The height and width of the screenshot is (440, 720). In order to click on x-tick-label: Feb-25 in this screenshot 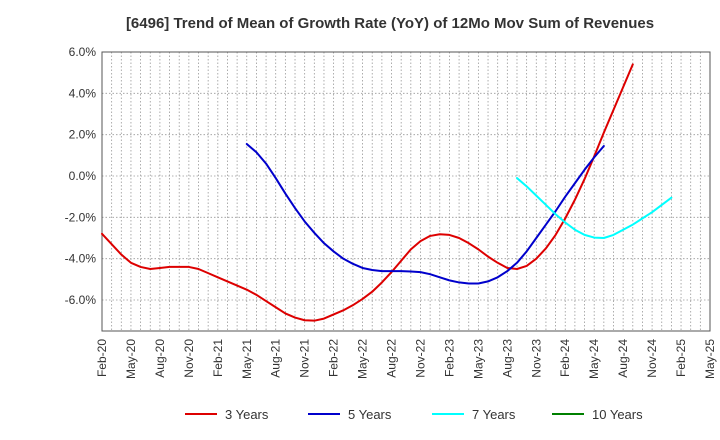, I will do `click(681, 358)`.